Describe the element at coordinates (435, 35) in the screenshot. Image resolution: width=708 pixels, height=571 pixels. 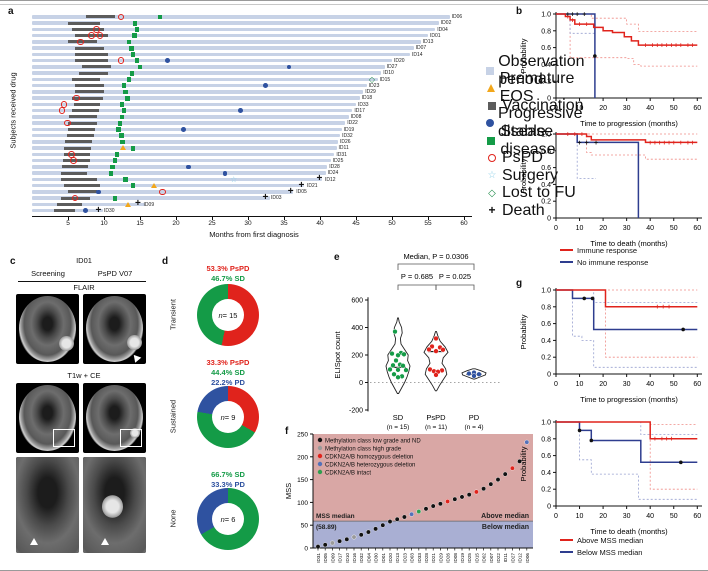
I see `subject-id-label: ID01` at that location.